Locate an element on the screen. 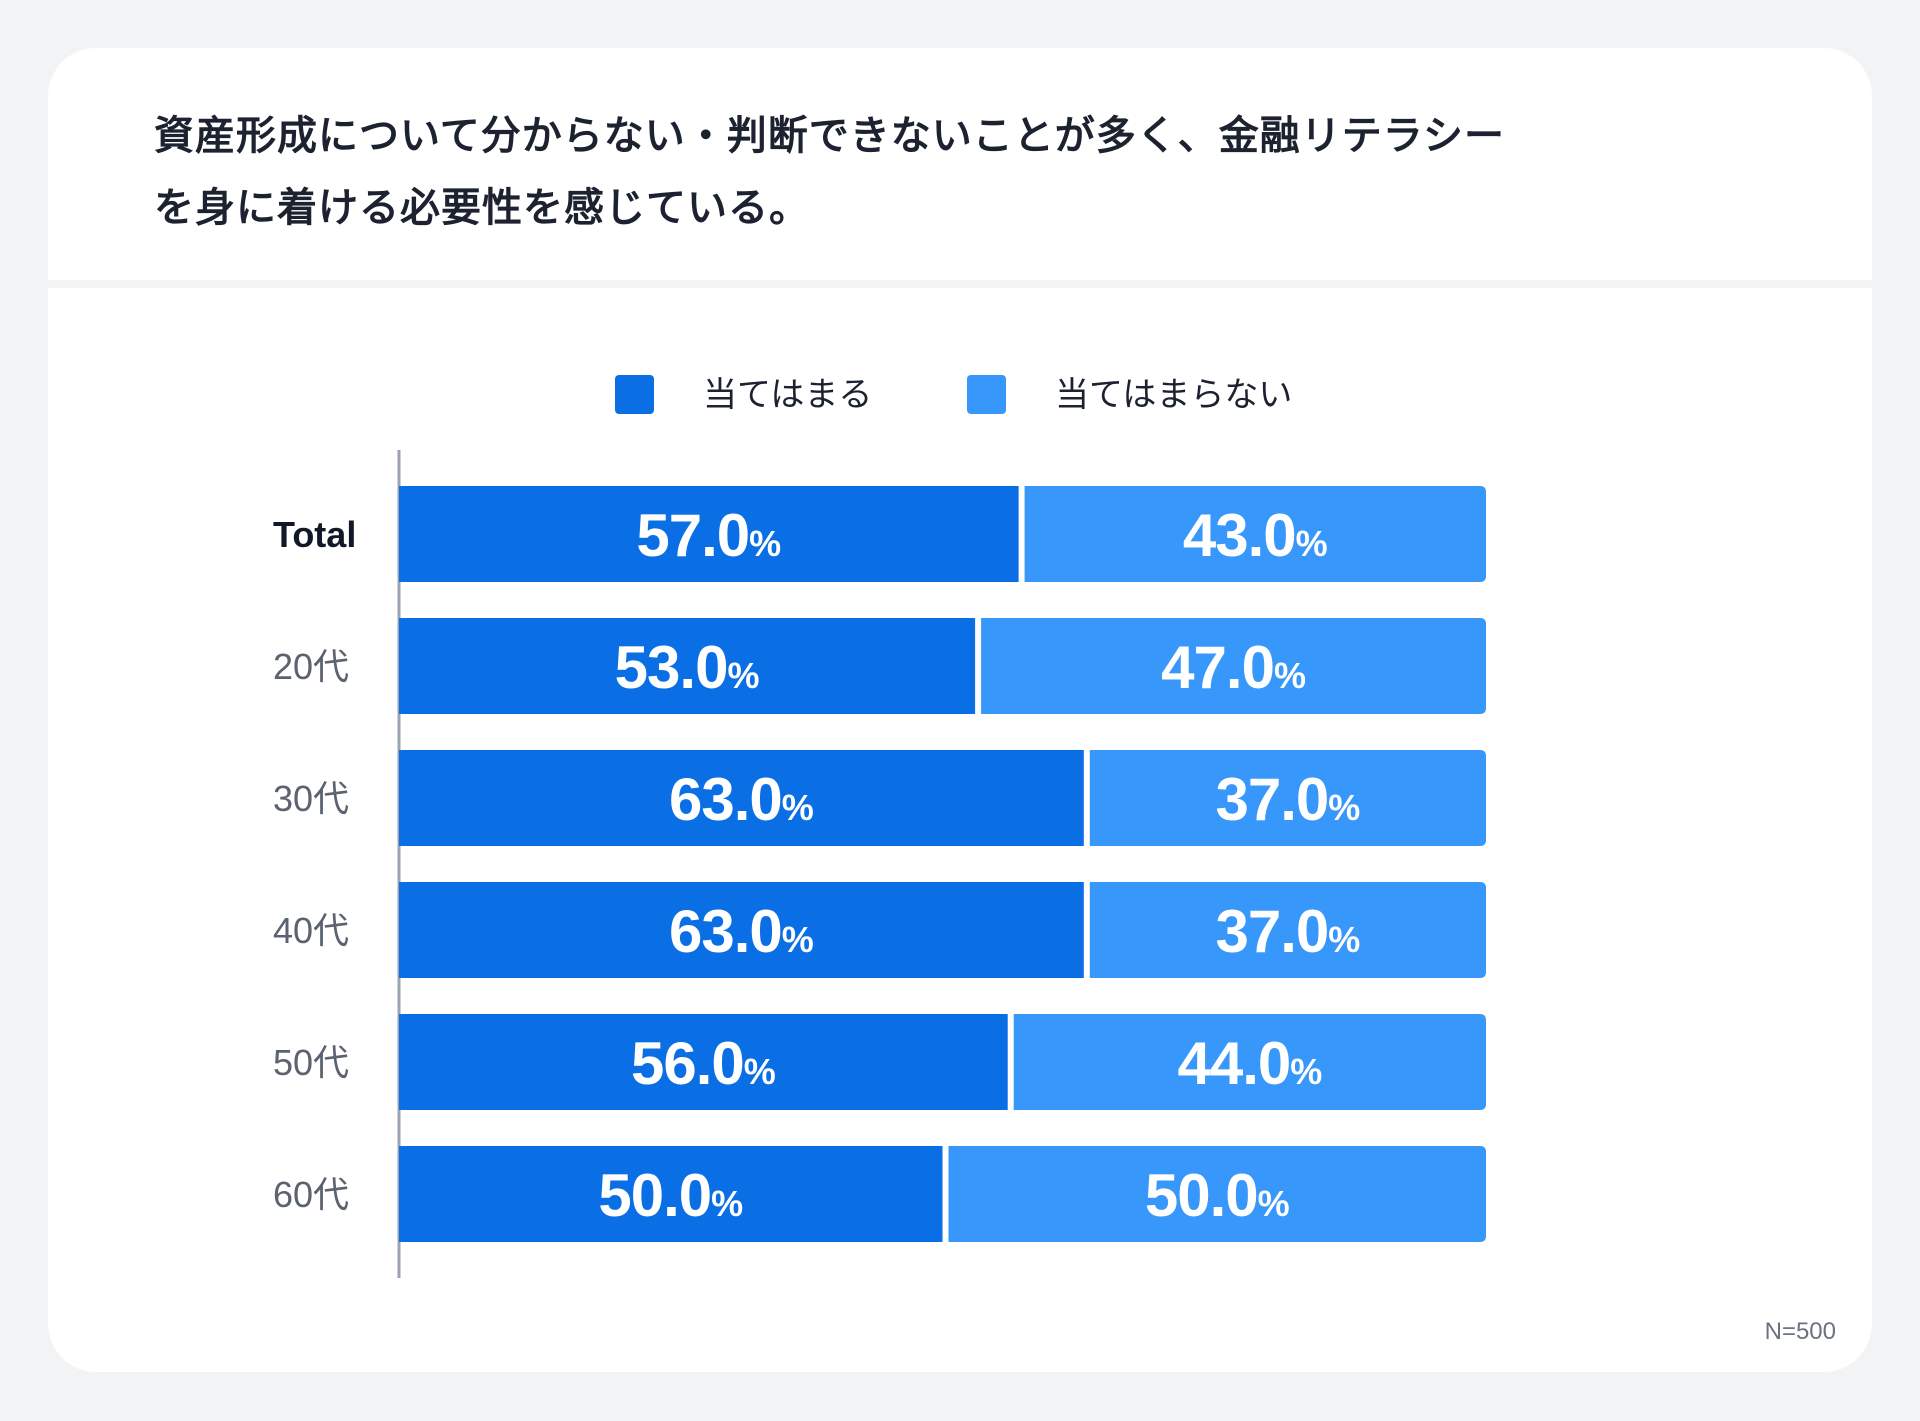 Image resolution: width=1920 pixels, height=1421 pixels. chart-title-line-1: 資産形成について分からない・判断できないことが多く、金融リテラシー is located at coordinates (829, 136).